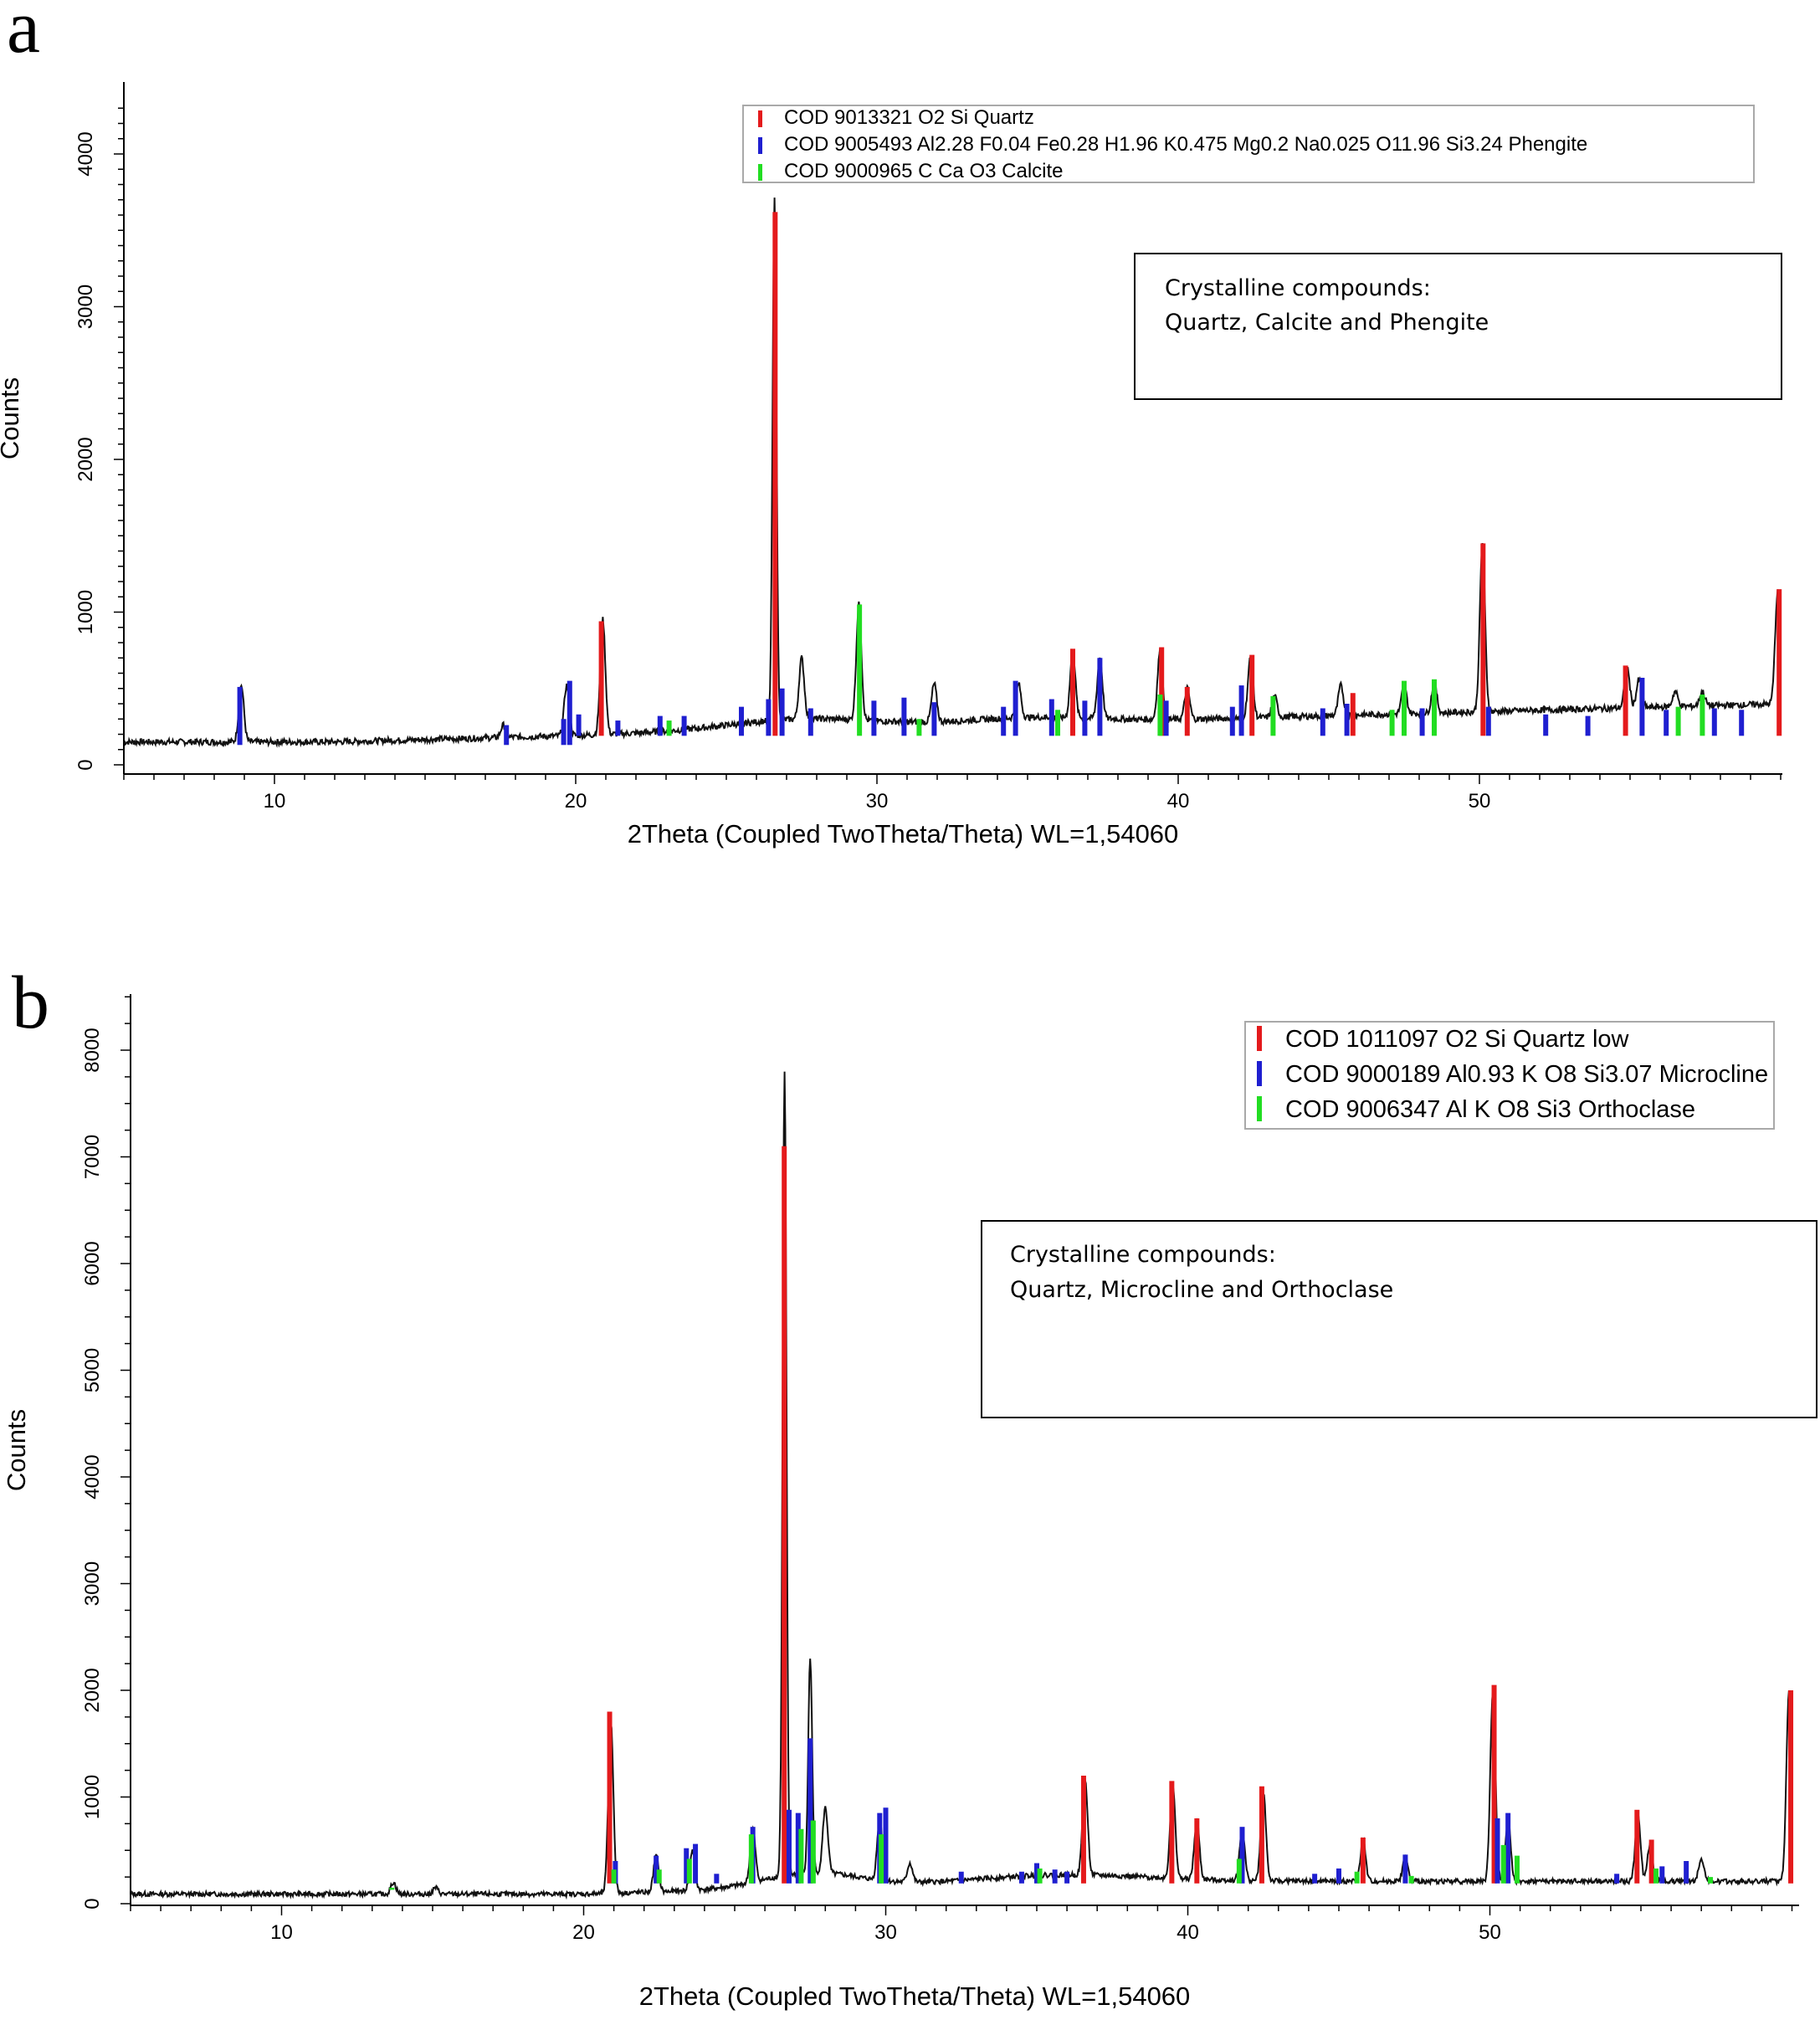 The image size is (1820, 2020). Describe the element at coordinates (92, 1476) in the screenshot. I see `y-tick-label: 4000` at that location.